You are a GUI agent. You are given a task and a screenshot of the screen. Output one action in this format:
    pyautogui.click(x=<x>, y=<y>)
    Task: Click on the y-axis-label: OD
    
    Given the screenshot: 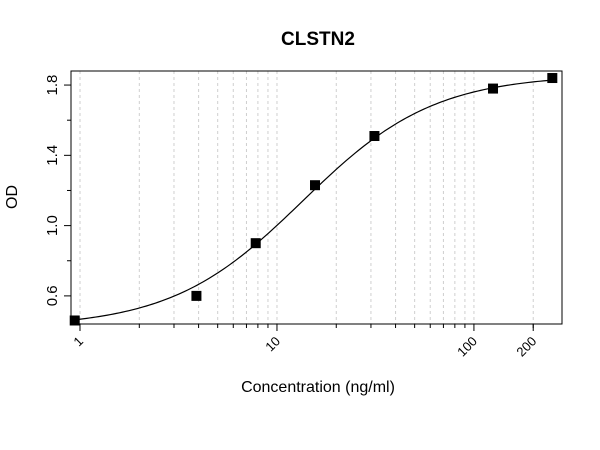 What is the action you would take?
    pyautogui.click(x=12, y=197)
    